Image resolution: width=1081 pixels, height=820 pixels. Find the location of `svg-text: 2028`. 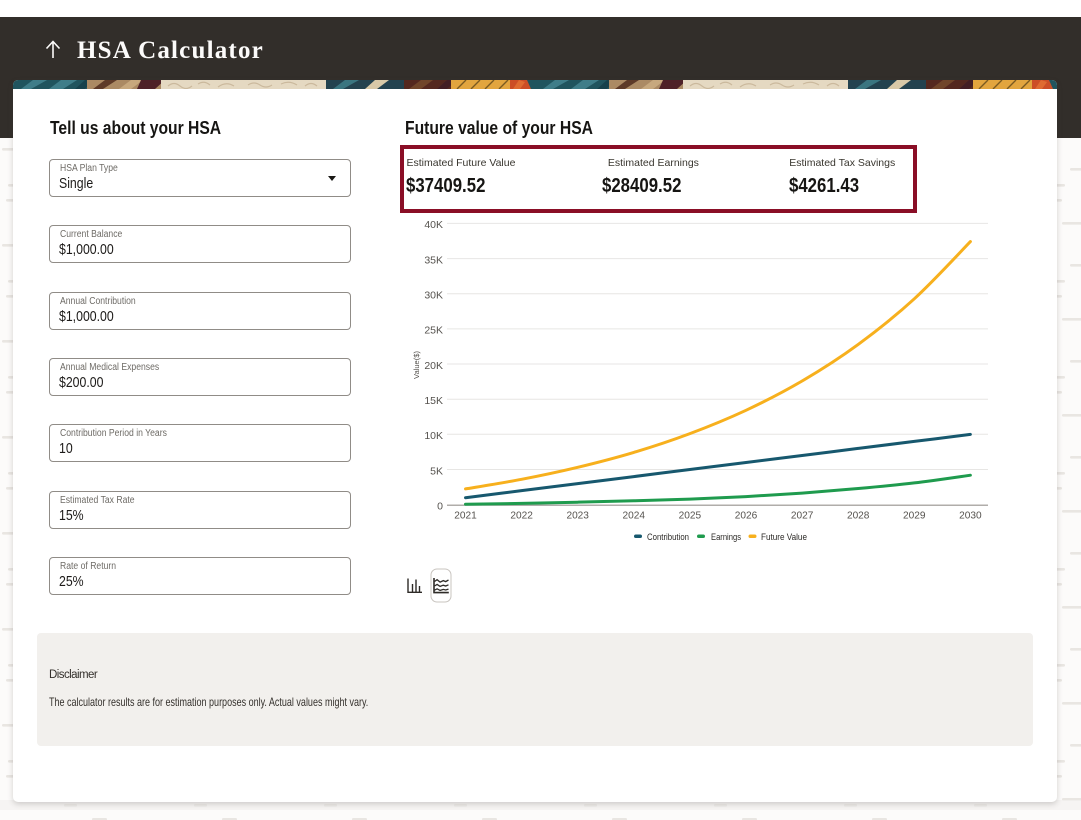

svg-text: 2028 is located at coordinates (858, 516).